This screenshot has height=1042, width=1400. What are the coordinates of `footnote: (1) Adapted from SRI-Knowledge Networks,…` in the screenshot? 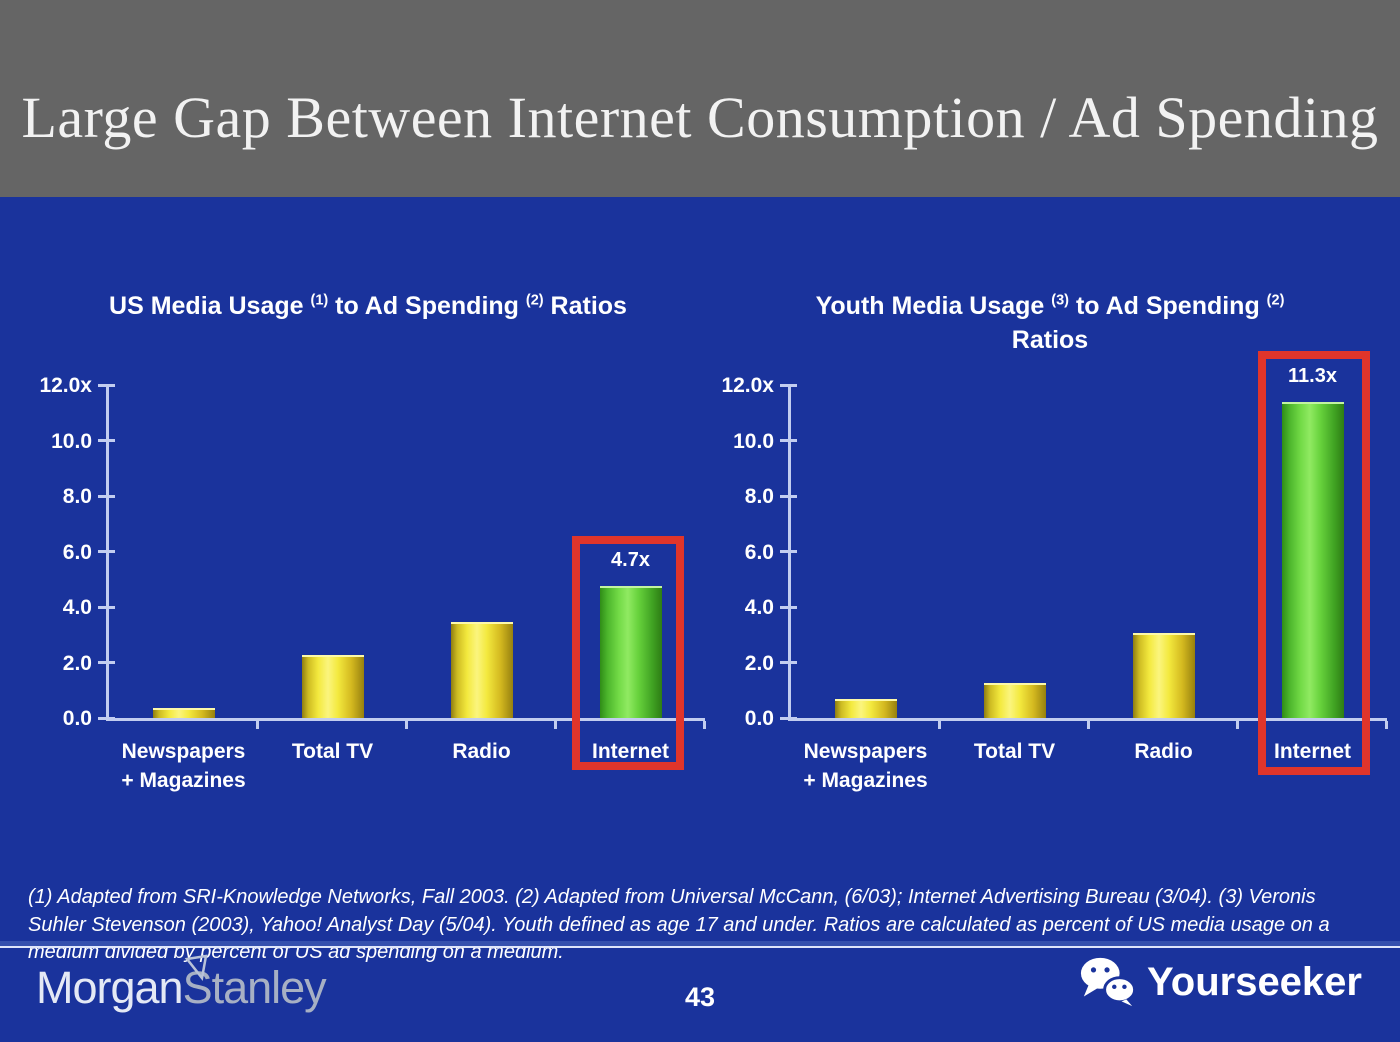 It's located at (679, 925).